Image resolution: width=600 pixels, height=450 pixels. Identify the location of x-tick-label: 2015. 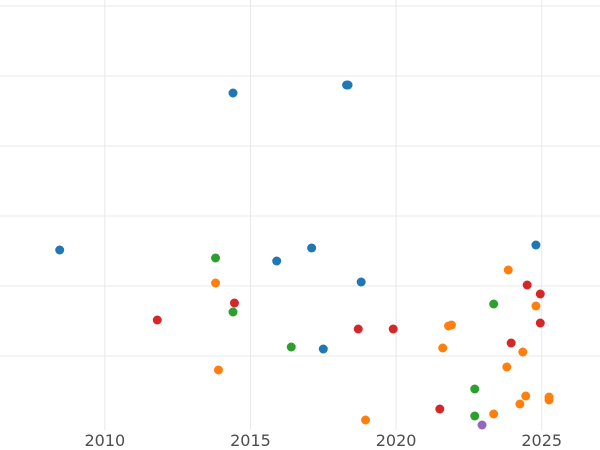
(250, 440).